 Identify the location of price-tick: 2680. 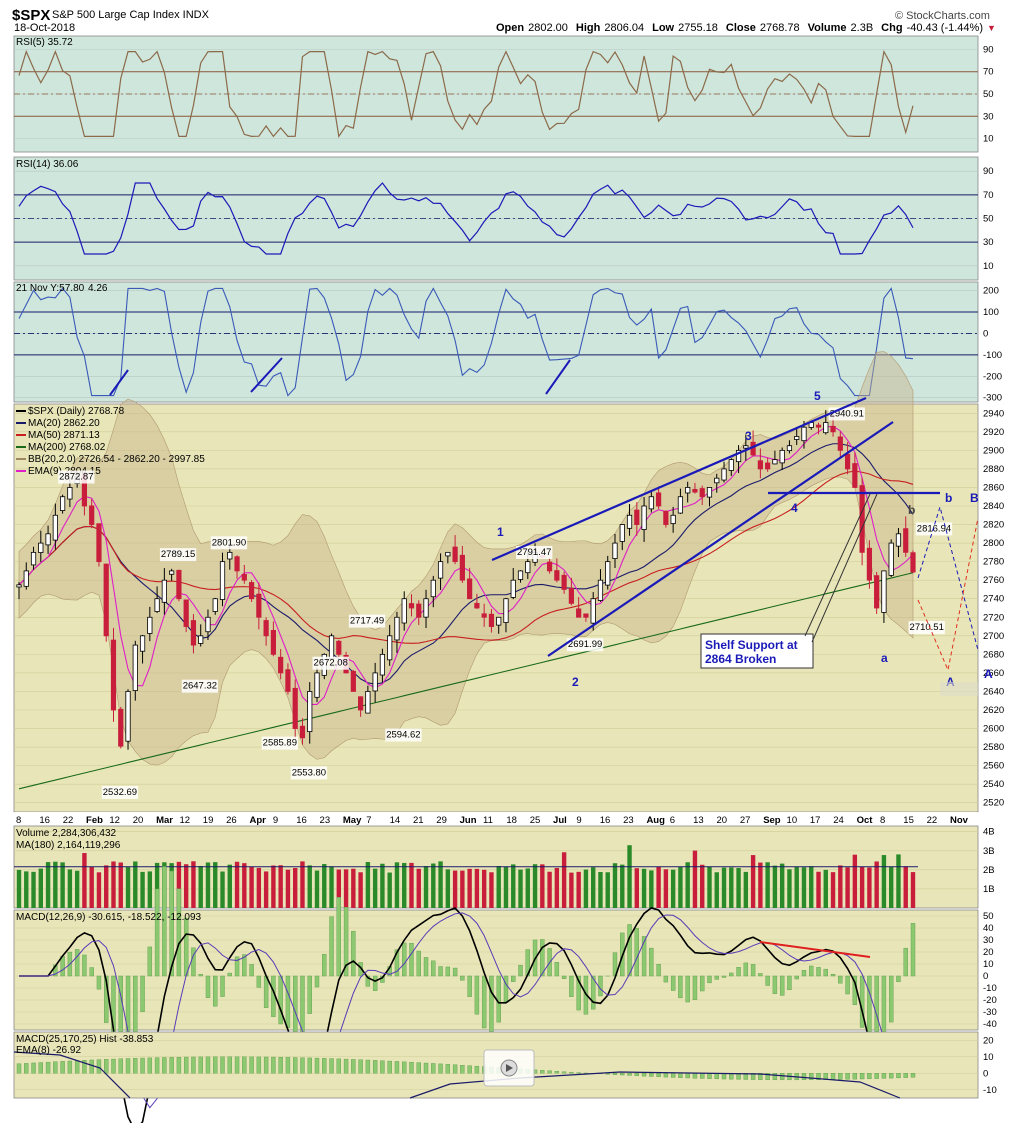
(993, 654).